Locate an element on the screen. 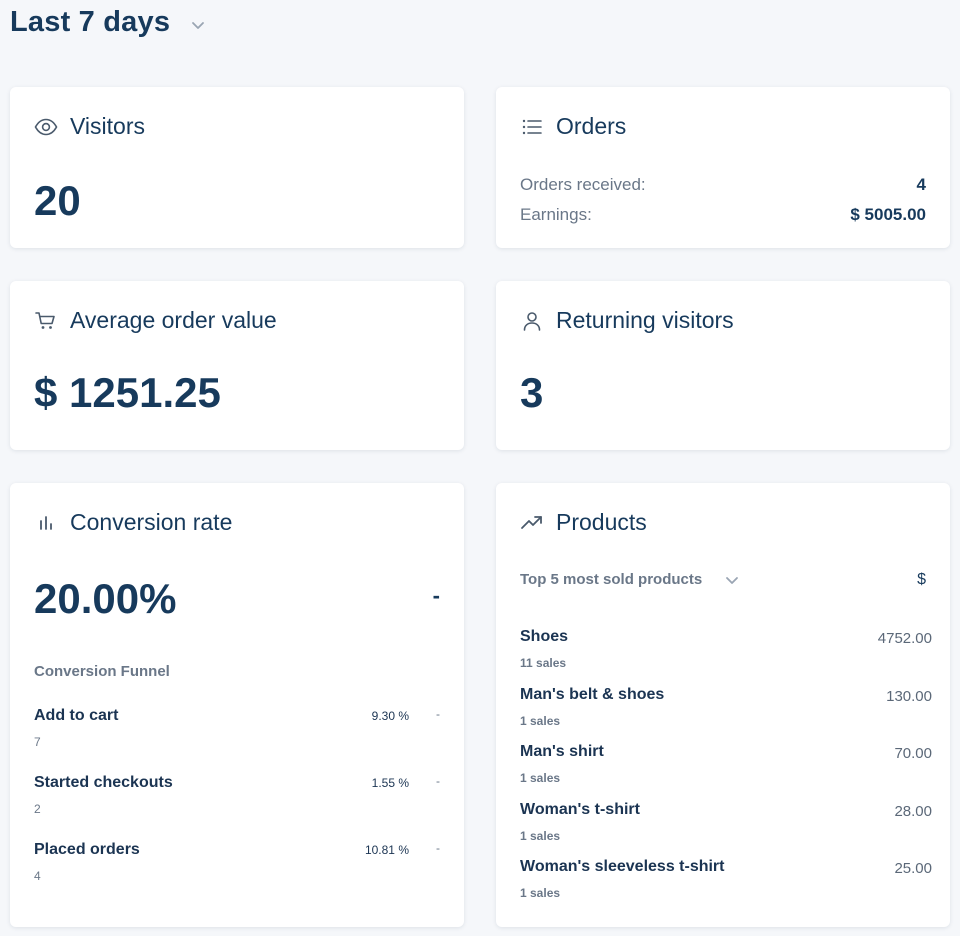  funnel-row-started-checkouts: Started checkouts 2 1.55 % - is located at coordinates (237, 799).